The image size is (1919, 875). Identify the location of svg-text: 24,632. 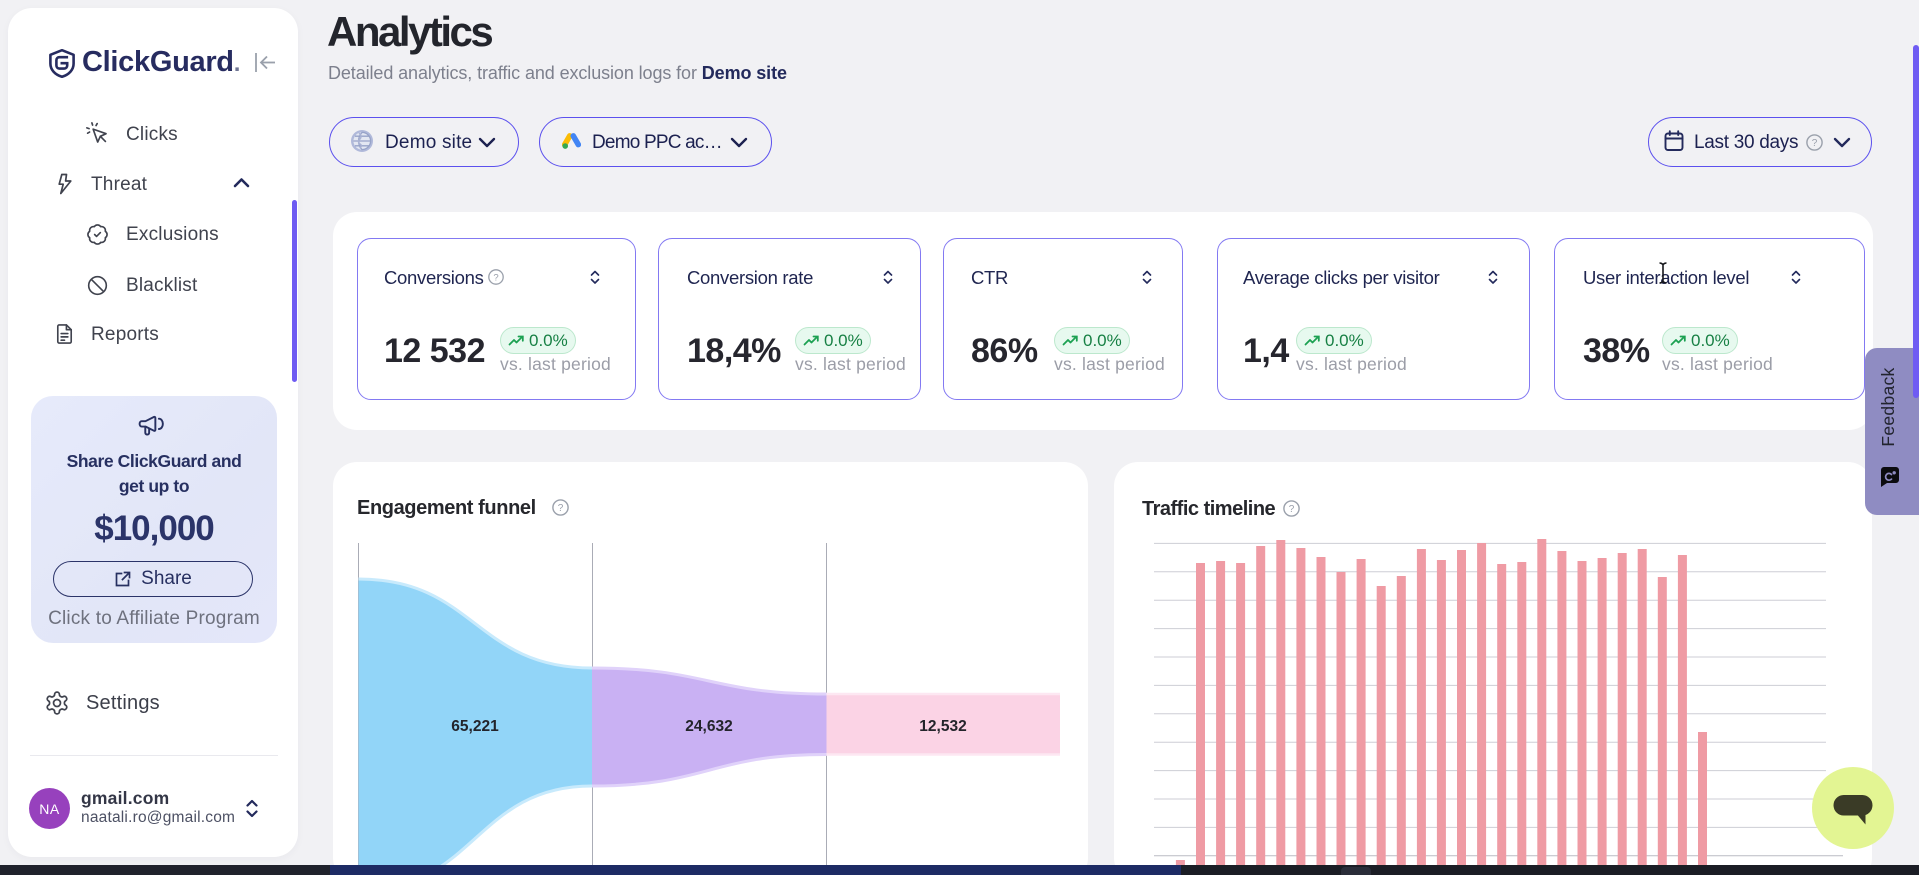
(708, 726).